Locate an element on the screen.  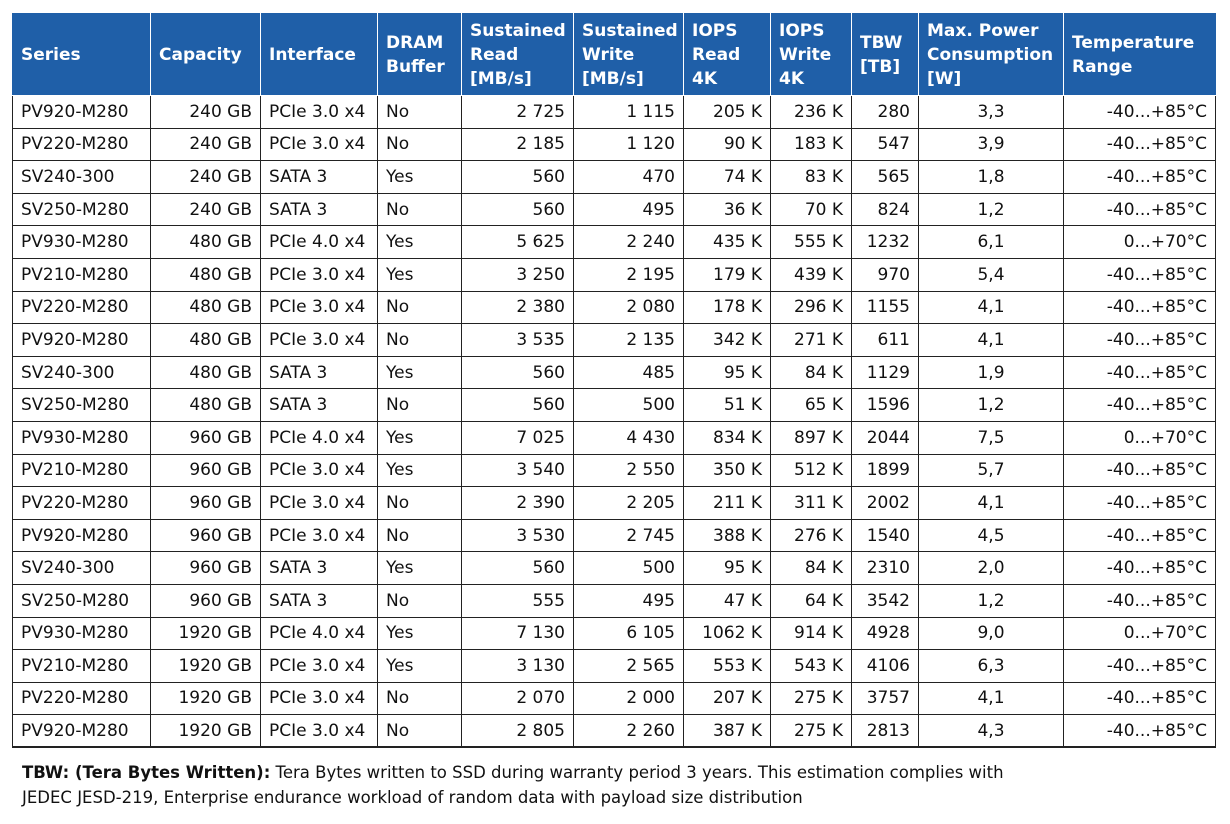
cell-sustained-write: 485 is located at coordinates (628, 372).